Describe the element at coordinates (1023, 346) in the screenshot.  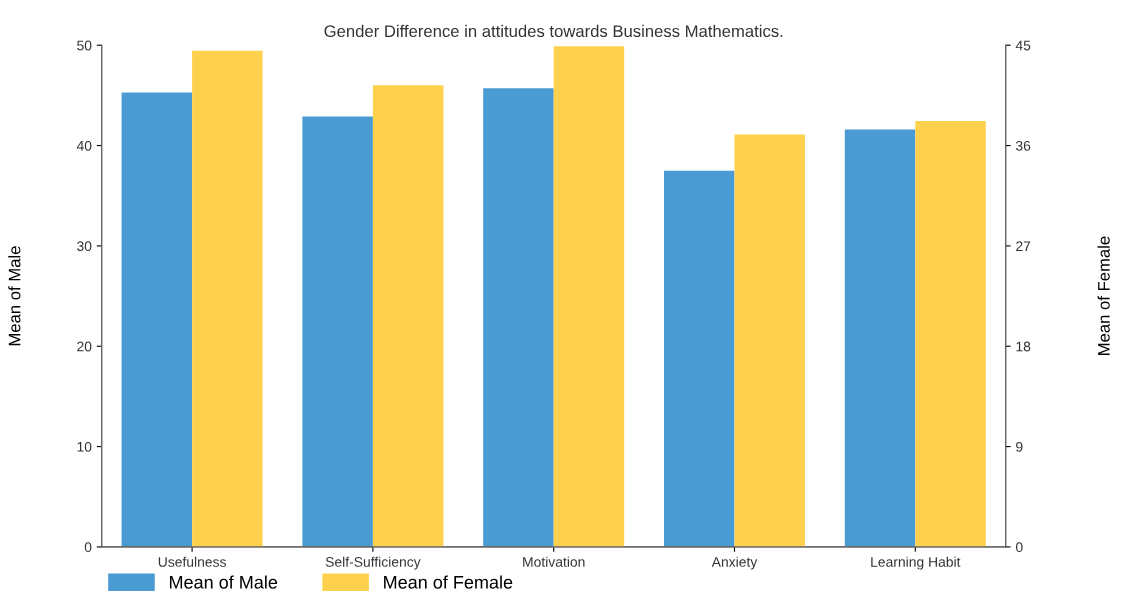
I see `y2-tick-label: 18` at that location.